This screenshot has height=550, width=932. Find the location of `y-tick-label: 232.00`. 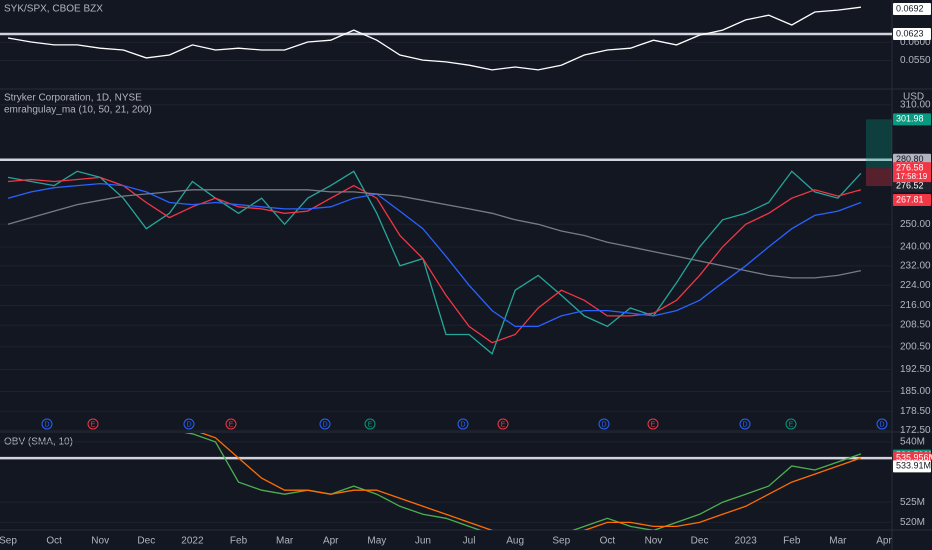

y-tick-label: 232.00 is located at coordinates (915, 265).